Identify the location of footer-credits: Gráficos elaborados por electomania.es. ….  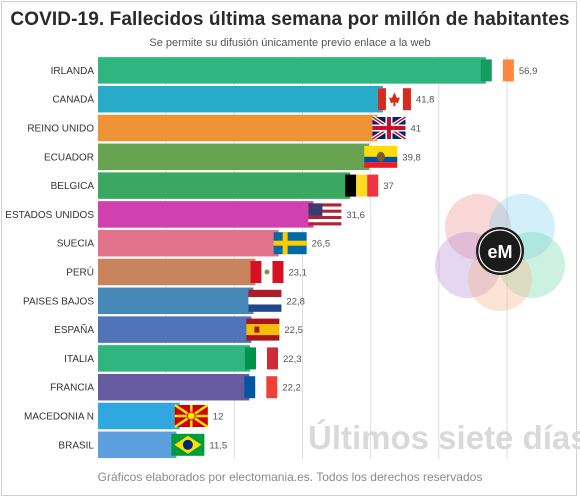
(290, 477).